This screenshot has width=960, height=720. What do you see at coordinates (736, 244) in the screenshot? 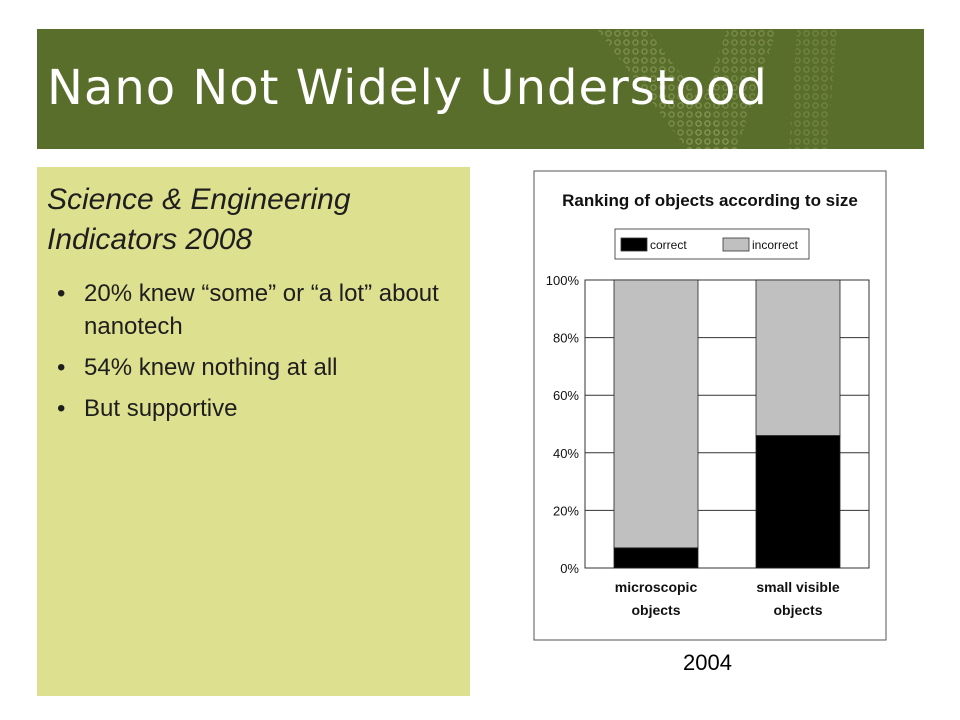
I see `legend-swatch-incorrect` at bounding box center [736, 244].